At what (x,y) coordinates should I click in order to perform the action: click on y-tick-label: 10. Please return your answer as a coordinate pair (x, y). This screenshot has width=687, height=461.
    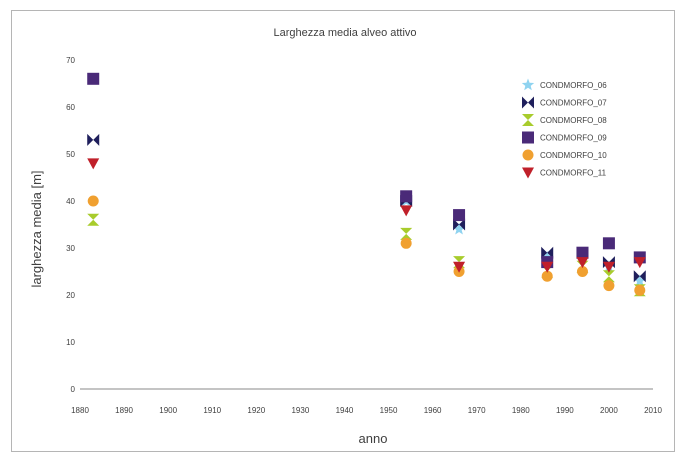
    Looking at the image, I should click on (70, 342).